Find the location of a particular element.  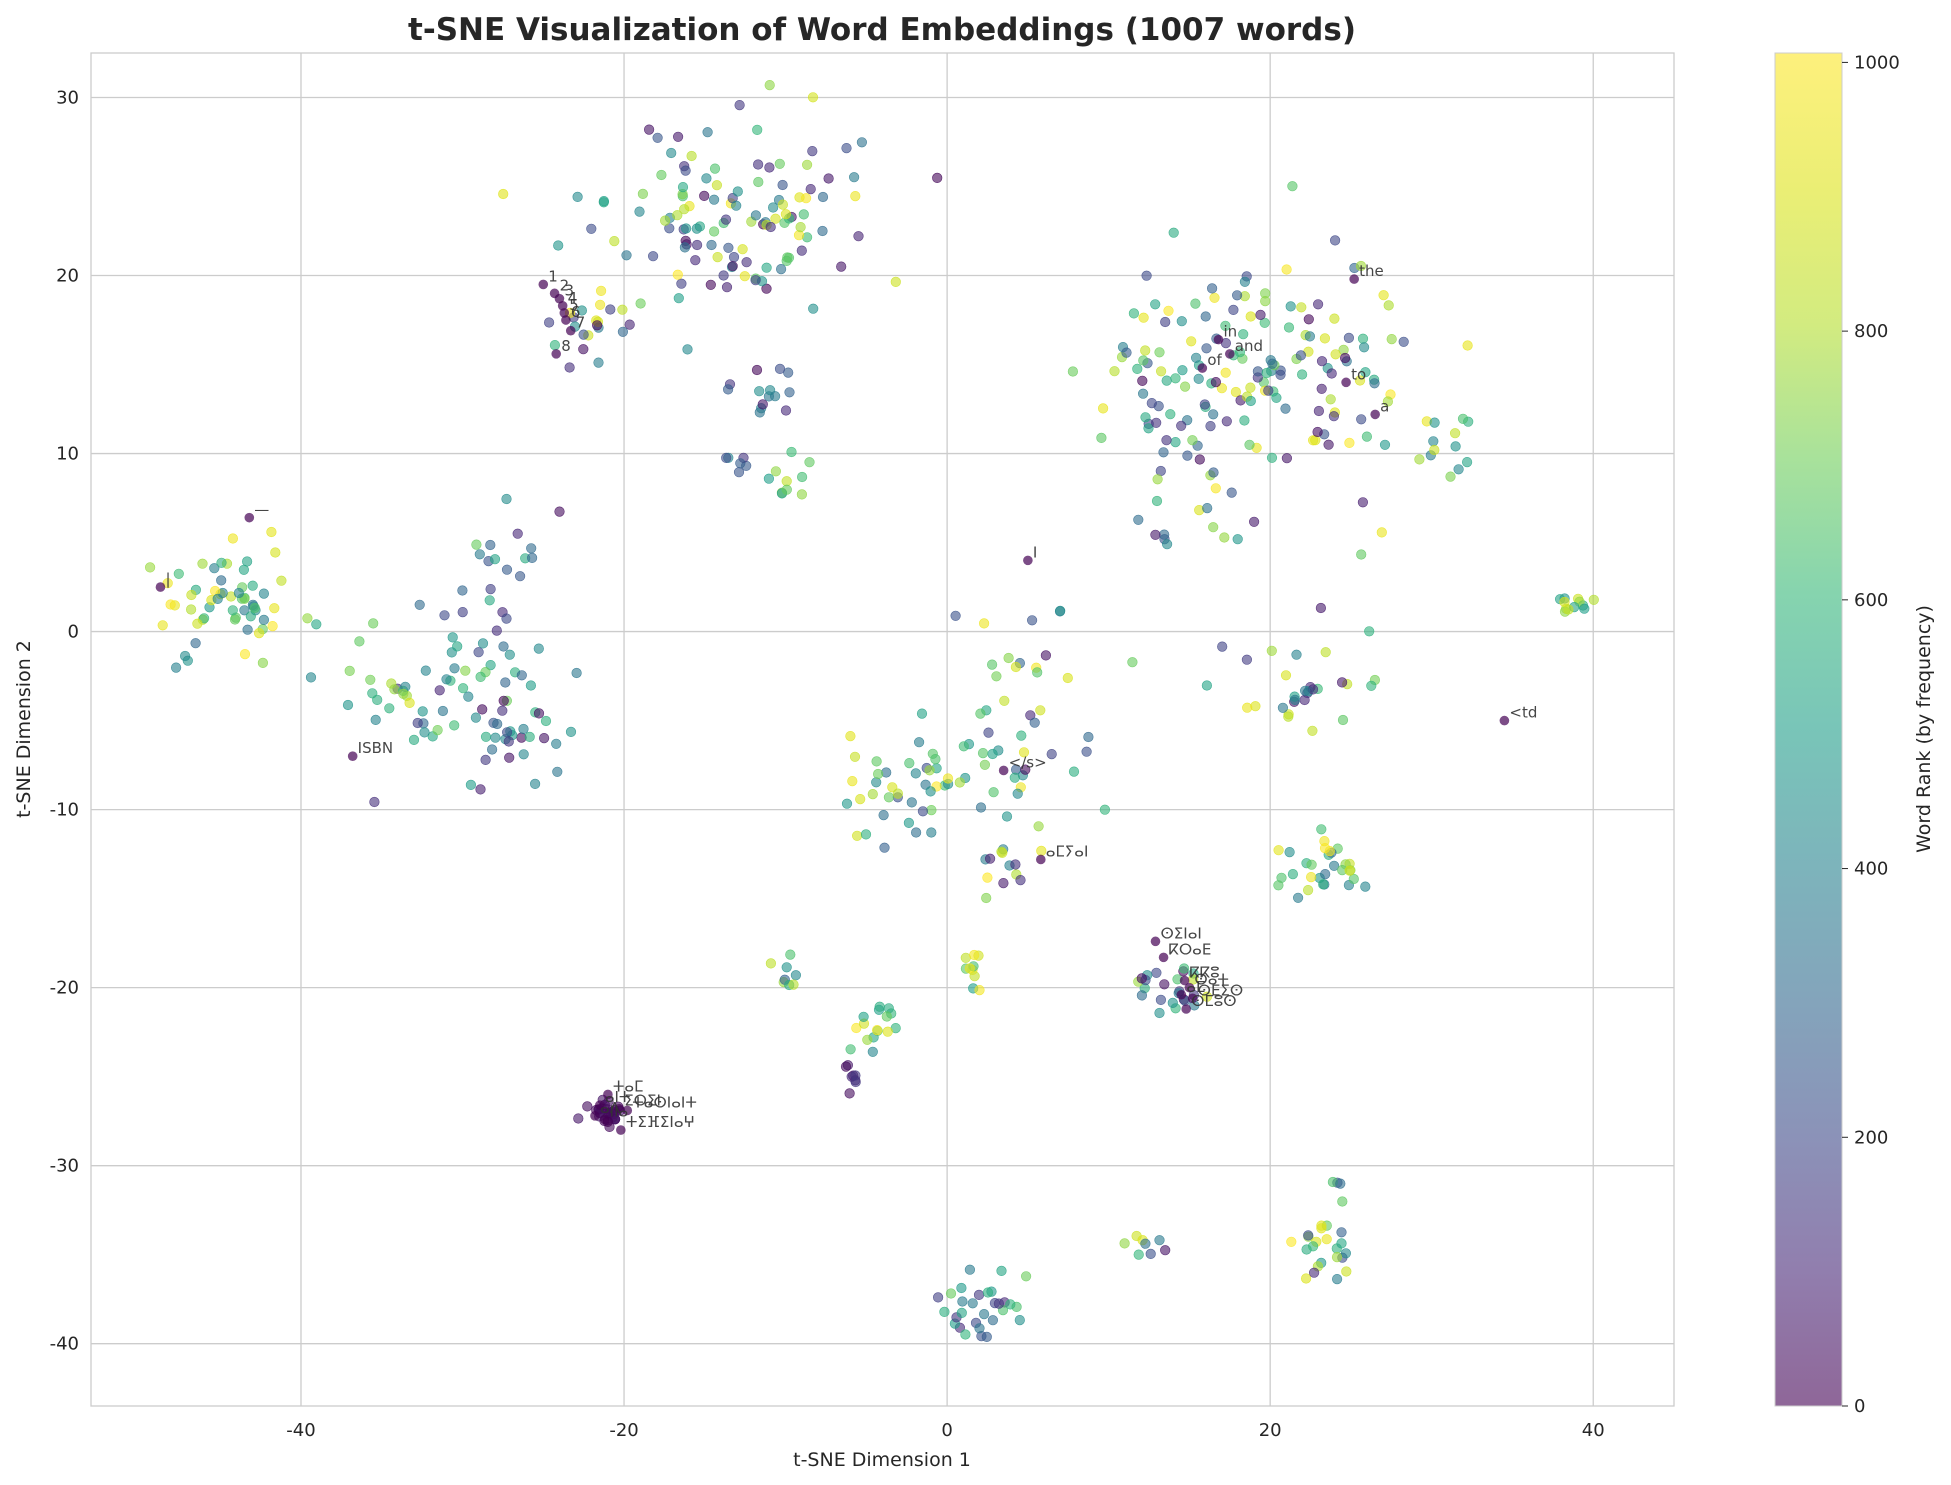

x-tick-labels: -40 -20 0 20 40 is located at coordinates (945, 1430).